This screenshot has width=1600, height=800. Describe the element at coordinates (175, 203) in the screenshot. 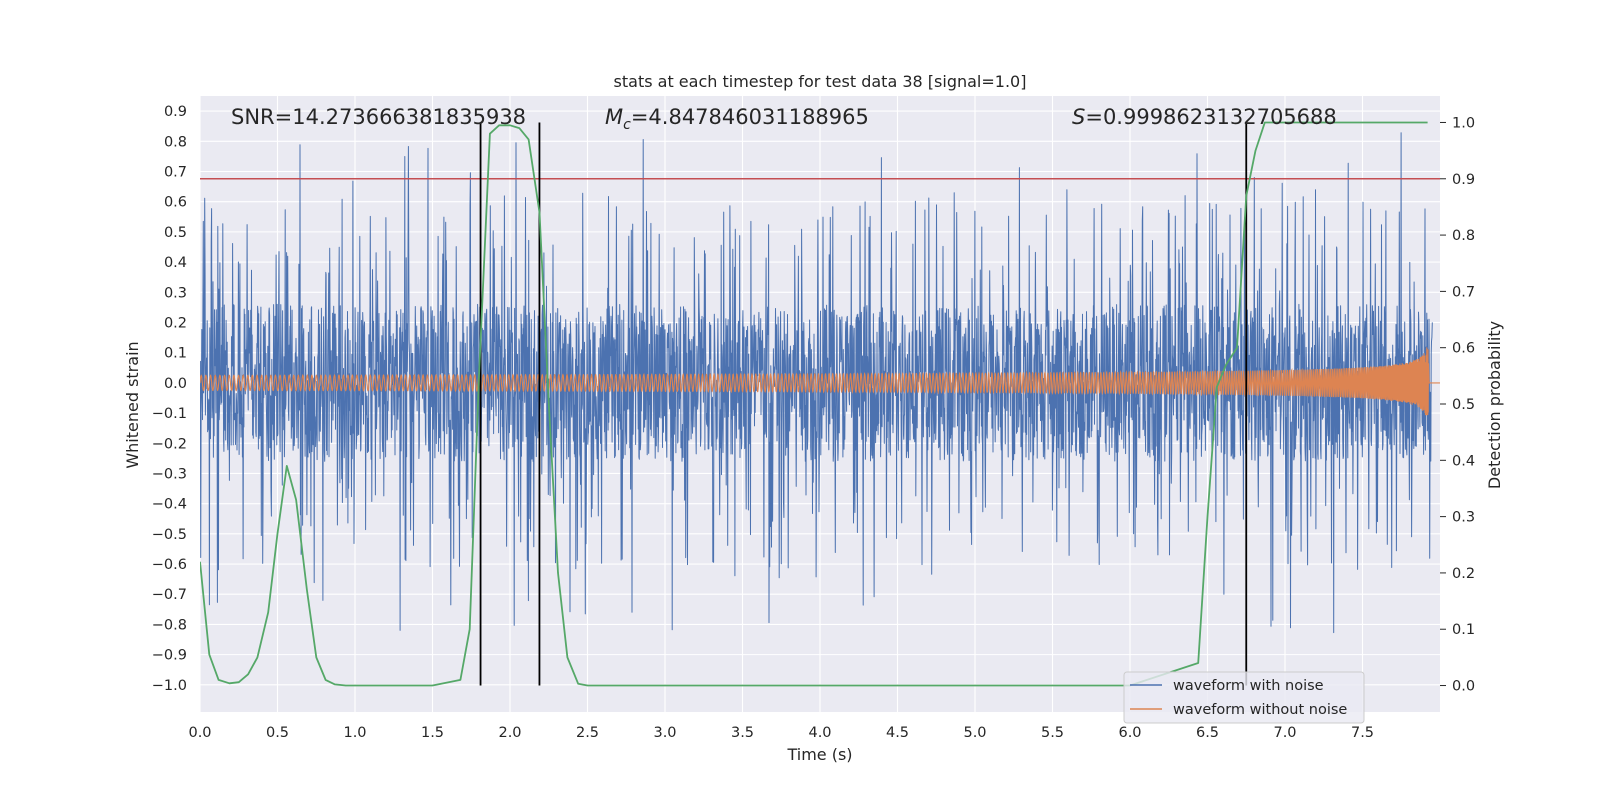

I see `y-tick-label: 0.6` at that location.